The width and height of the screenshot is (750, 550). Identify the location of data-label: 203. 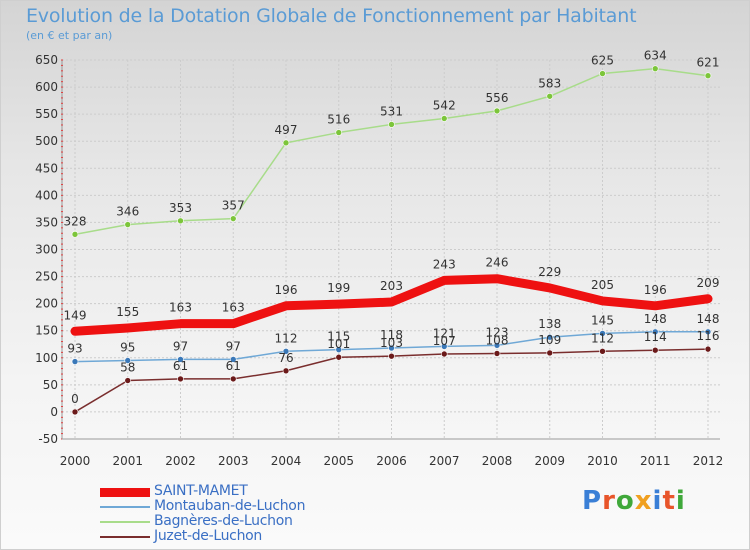
(391, 286).